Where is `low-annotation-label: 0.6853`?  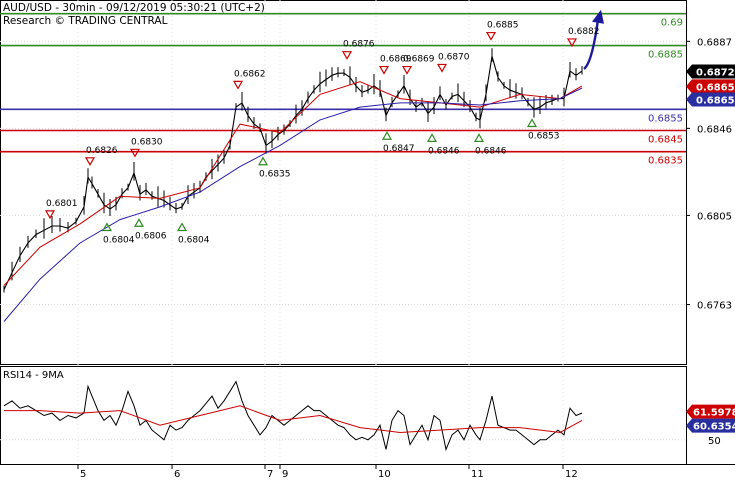
low-annotation-label: 0.6853 is located at coordinates (544, 137).